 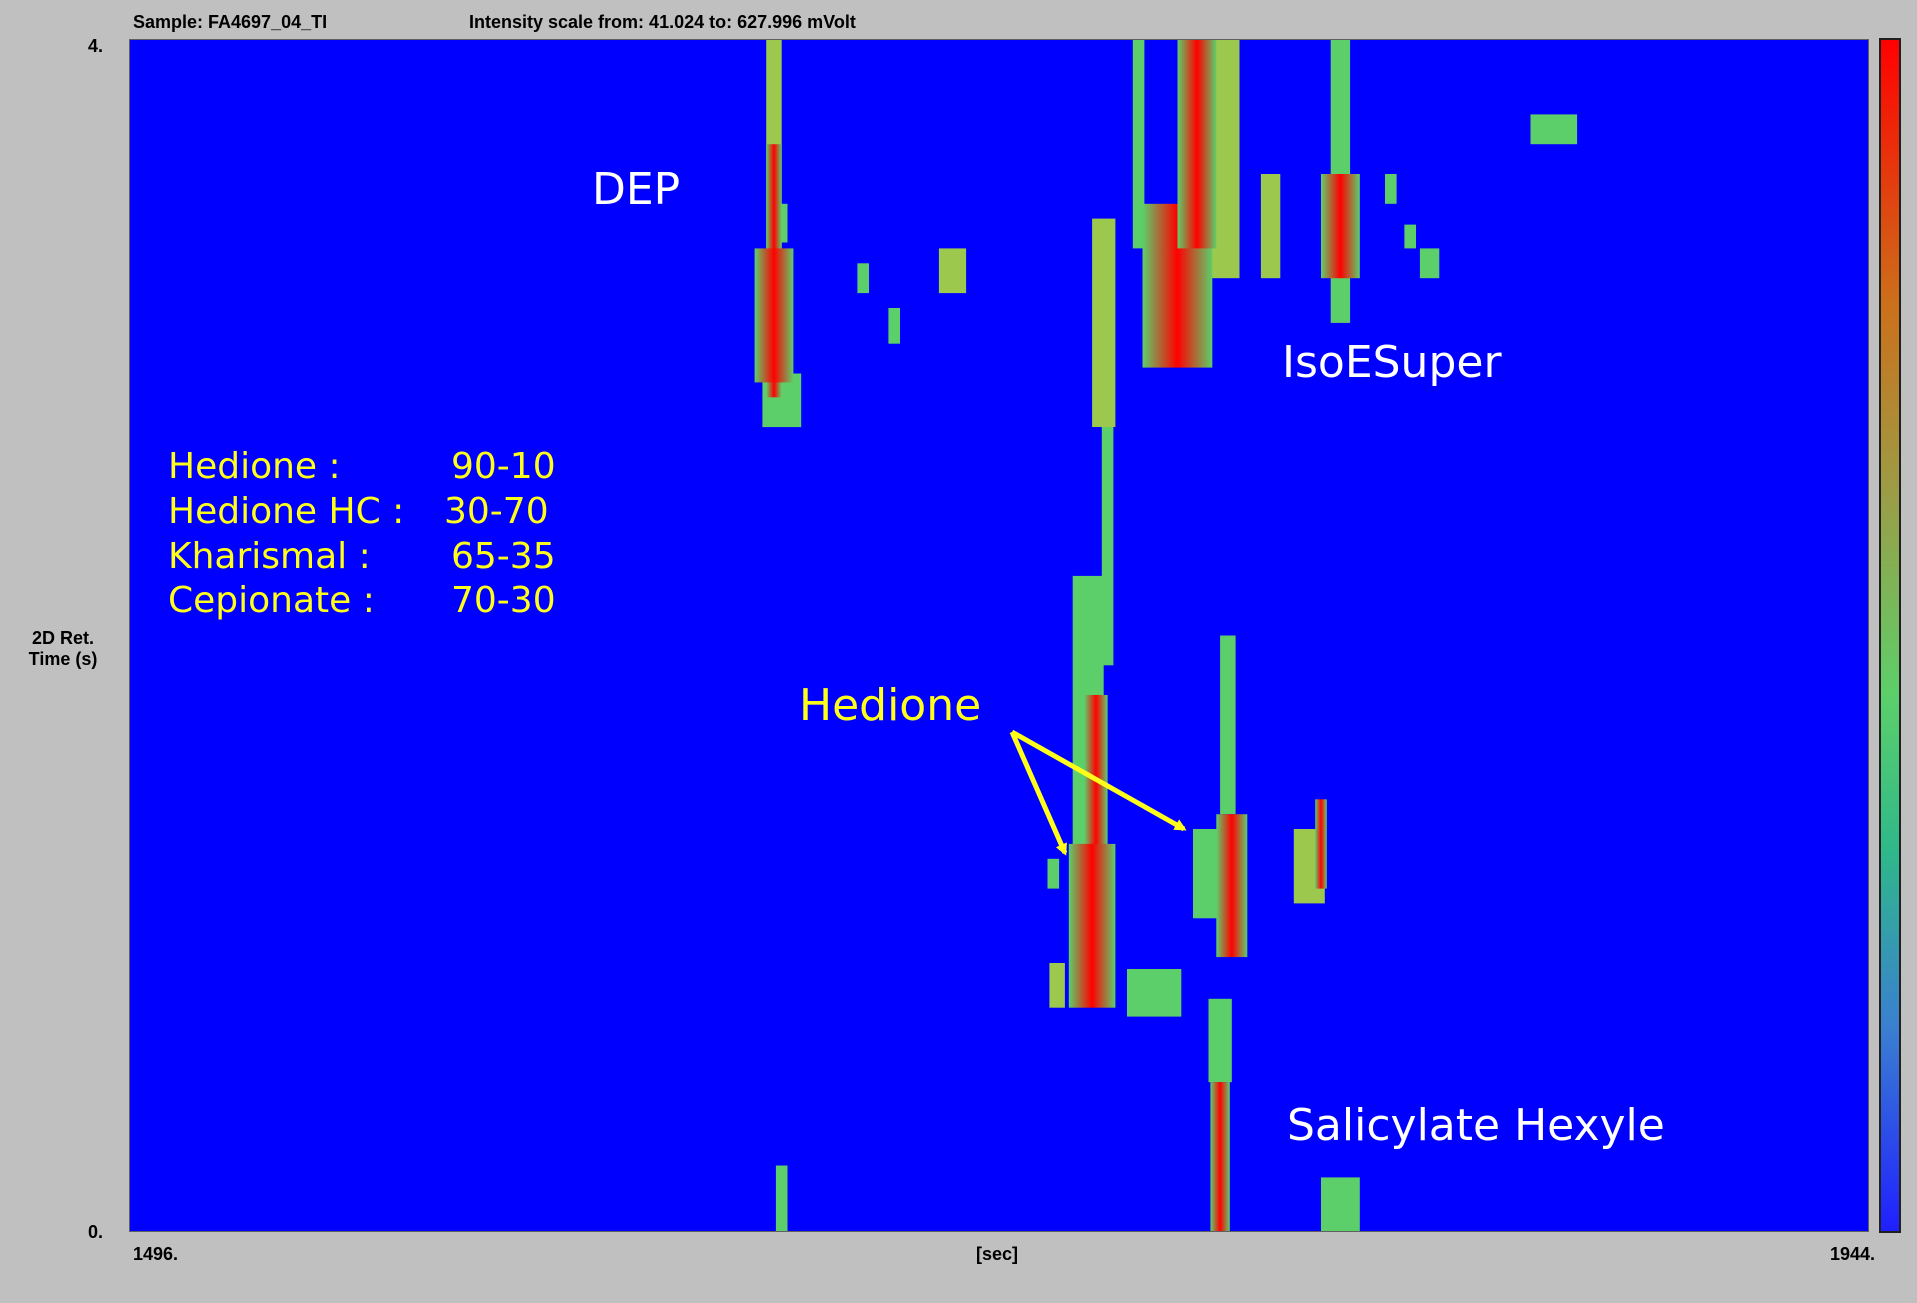 I want to click on salicylate-hexyle-label: Salicylate Hexyle, so click(x=1476, y=1125).